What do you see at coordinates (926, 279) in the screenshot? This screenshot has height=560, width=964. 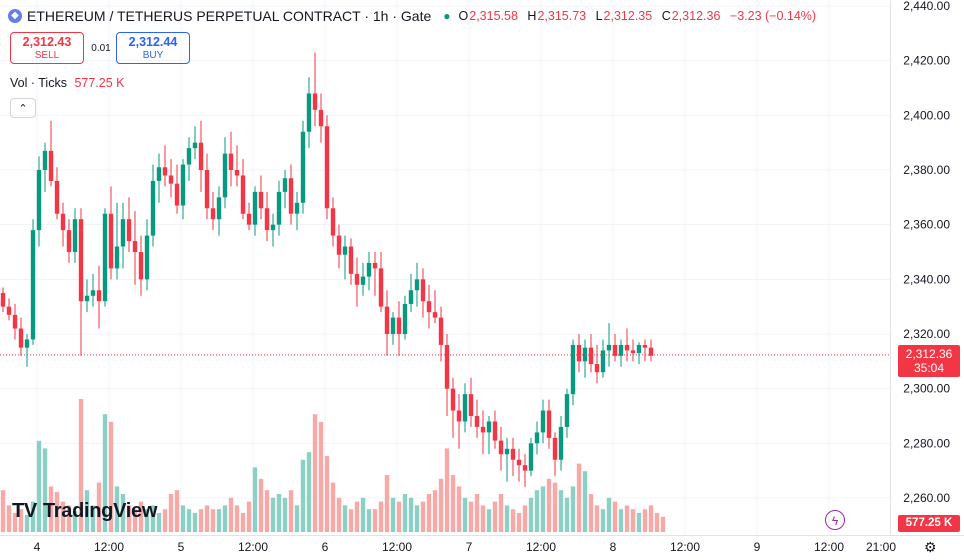 I see `y-tick-label: 2,340.00` at bounding box center [926, 279].